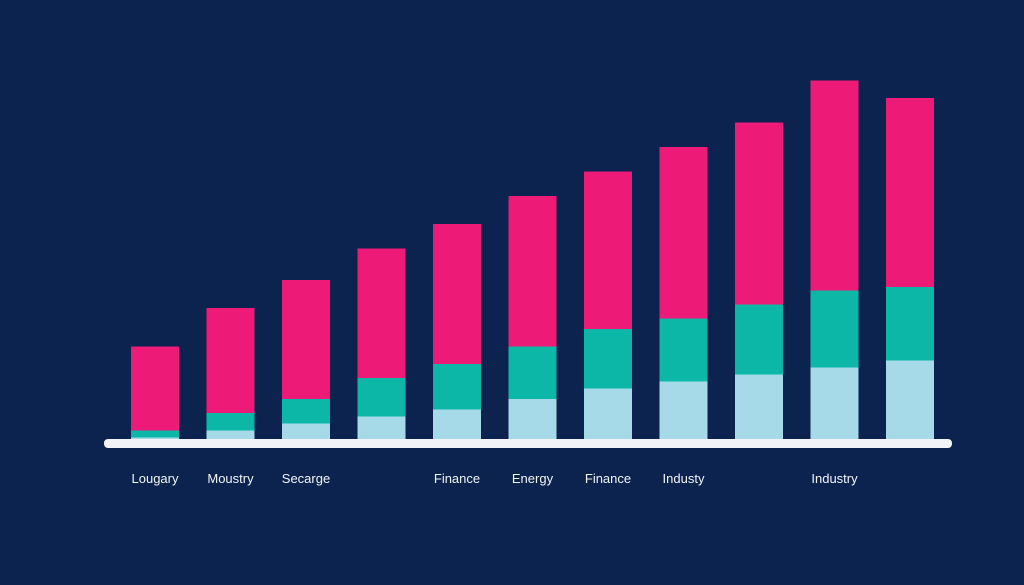 The height and width of the screenshot is (585, 1024). What do you see at coordinates (306, 478) in the screenshot?
I see `x-tick-label-3: Secarge` at bounding box center [306, 478].